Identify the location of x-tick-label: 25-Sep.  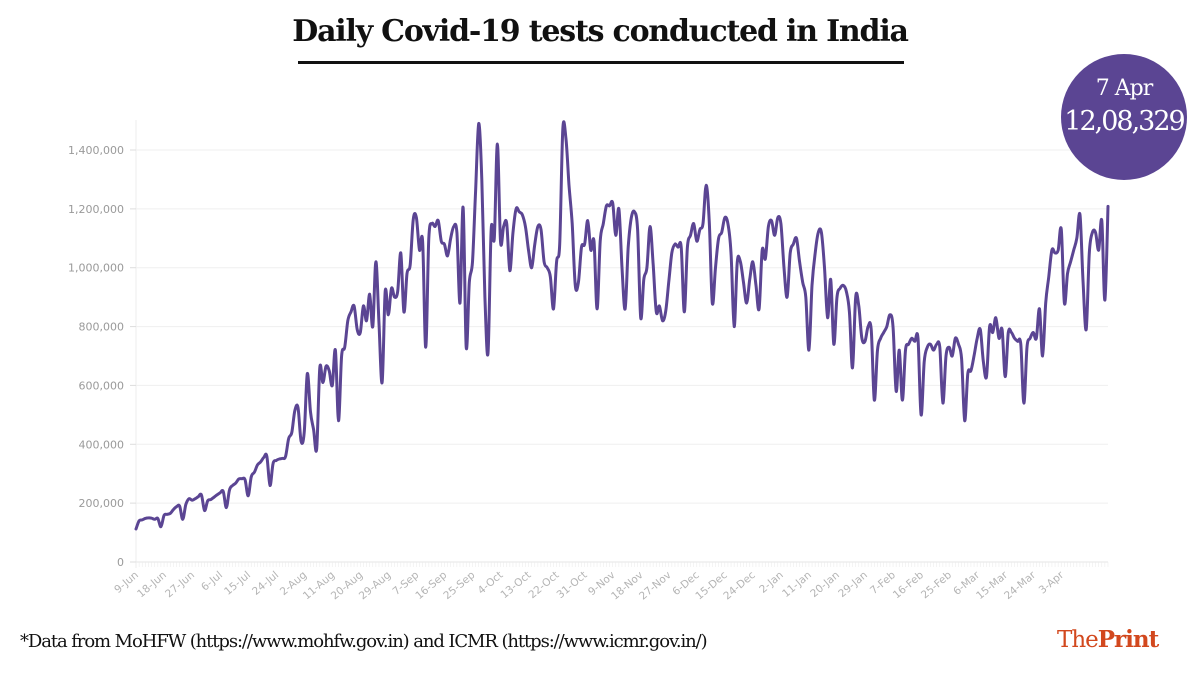
(459, 585).